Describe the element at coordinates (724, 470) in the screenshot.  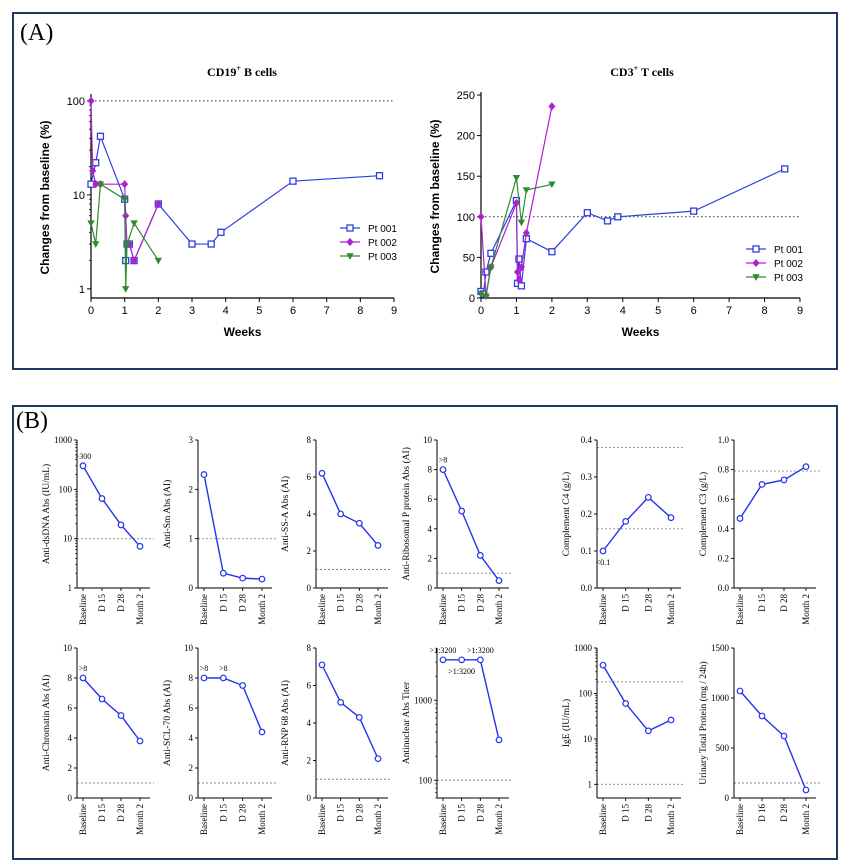
I see `y-tick-label: 0.8` at that location.